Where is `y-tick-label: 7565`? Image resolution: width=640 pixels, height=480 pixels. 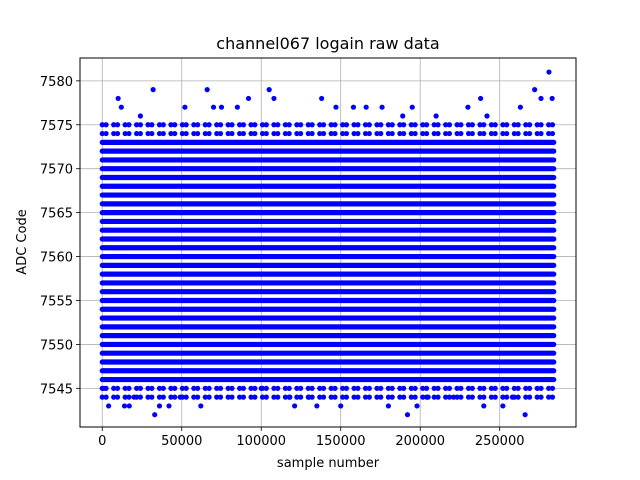
y-tick-label: 7565 is located at coordinates (56, 214).